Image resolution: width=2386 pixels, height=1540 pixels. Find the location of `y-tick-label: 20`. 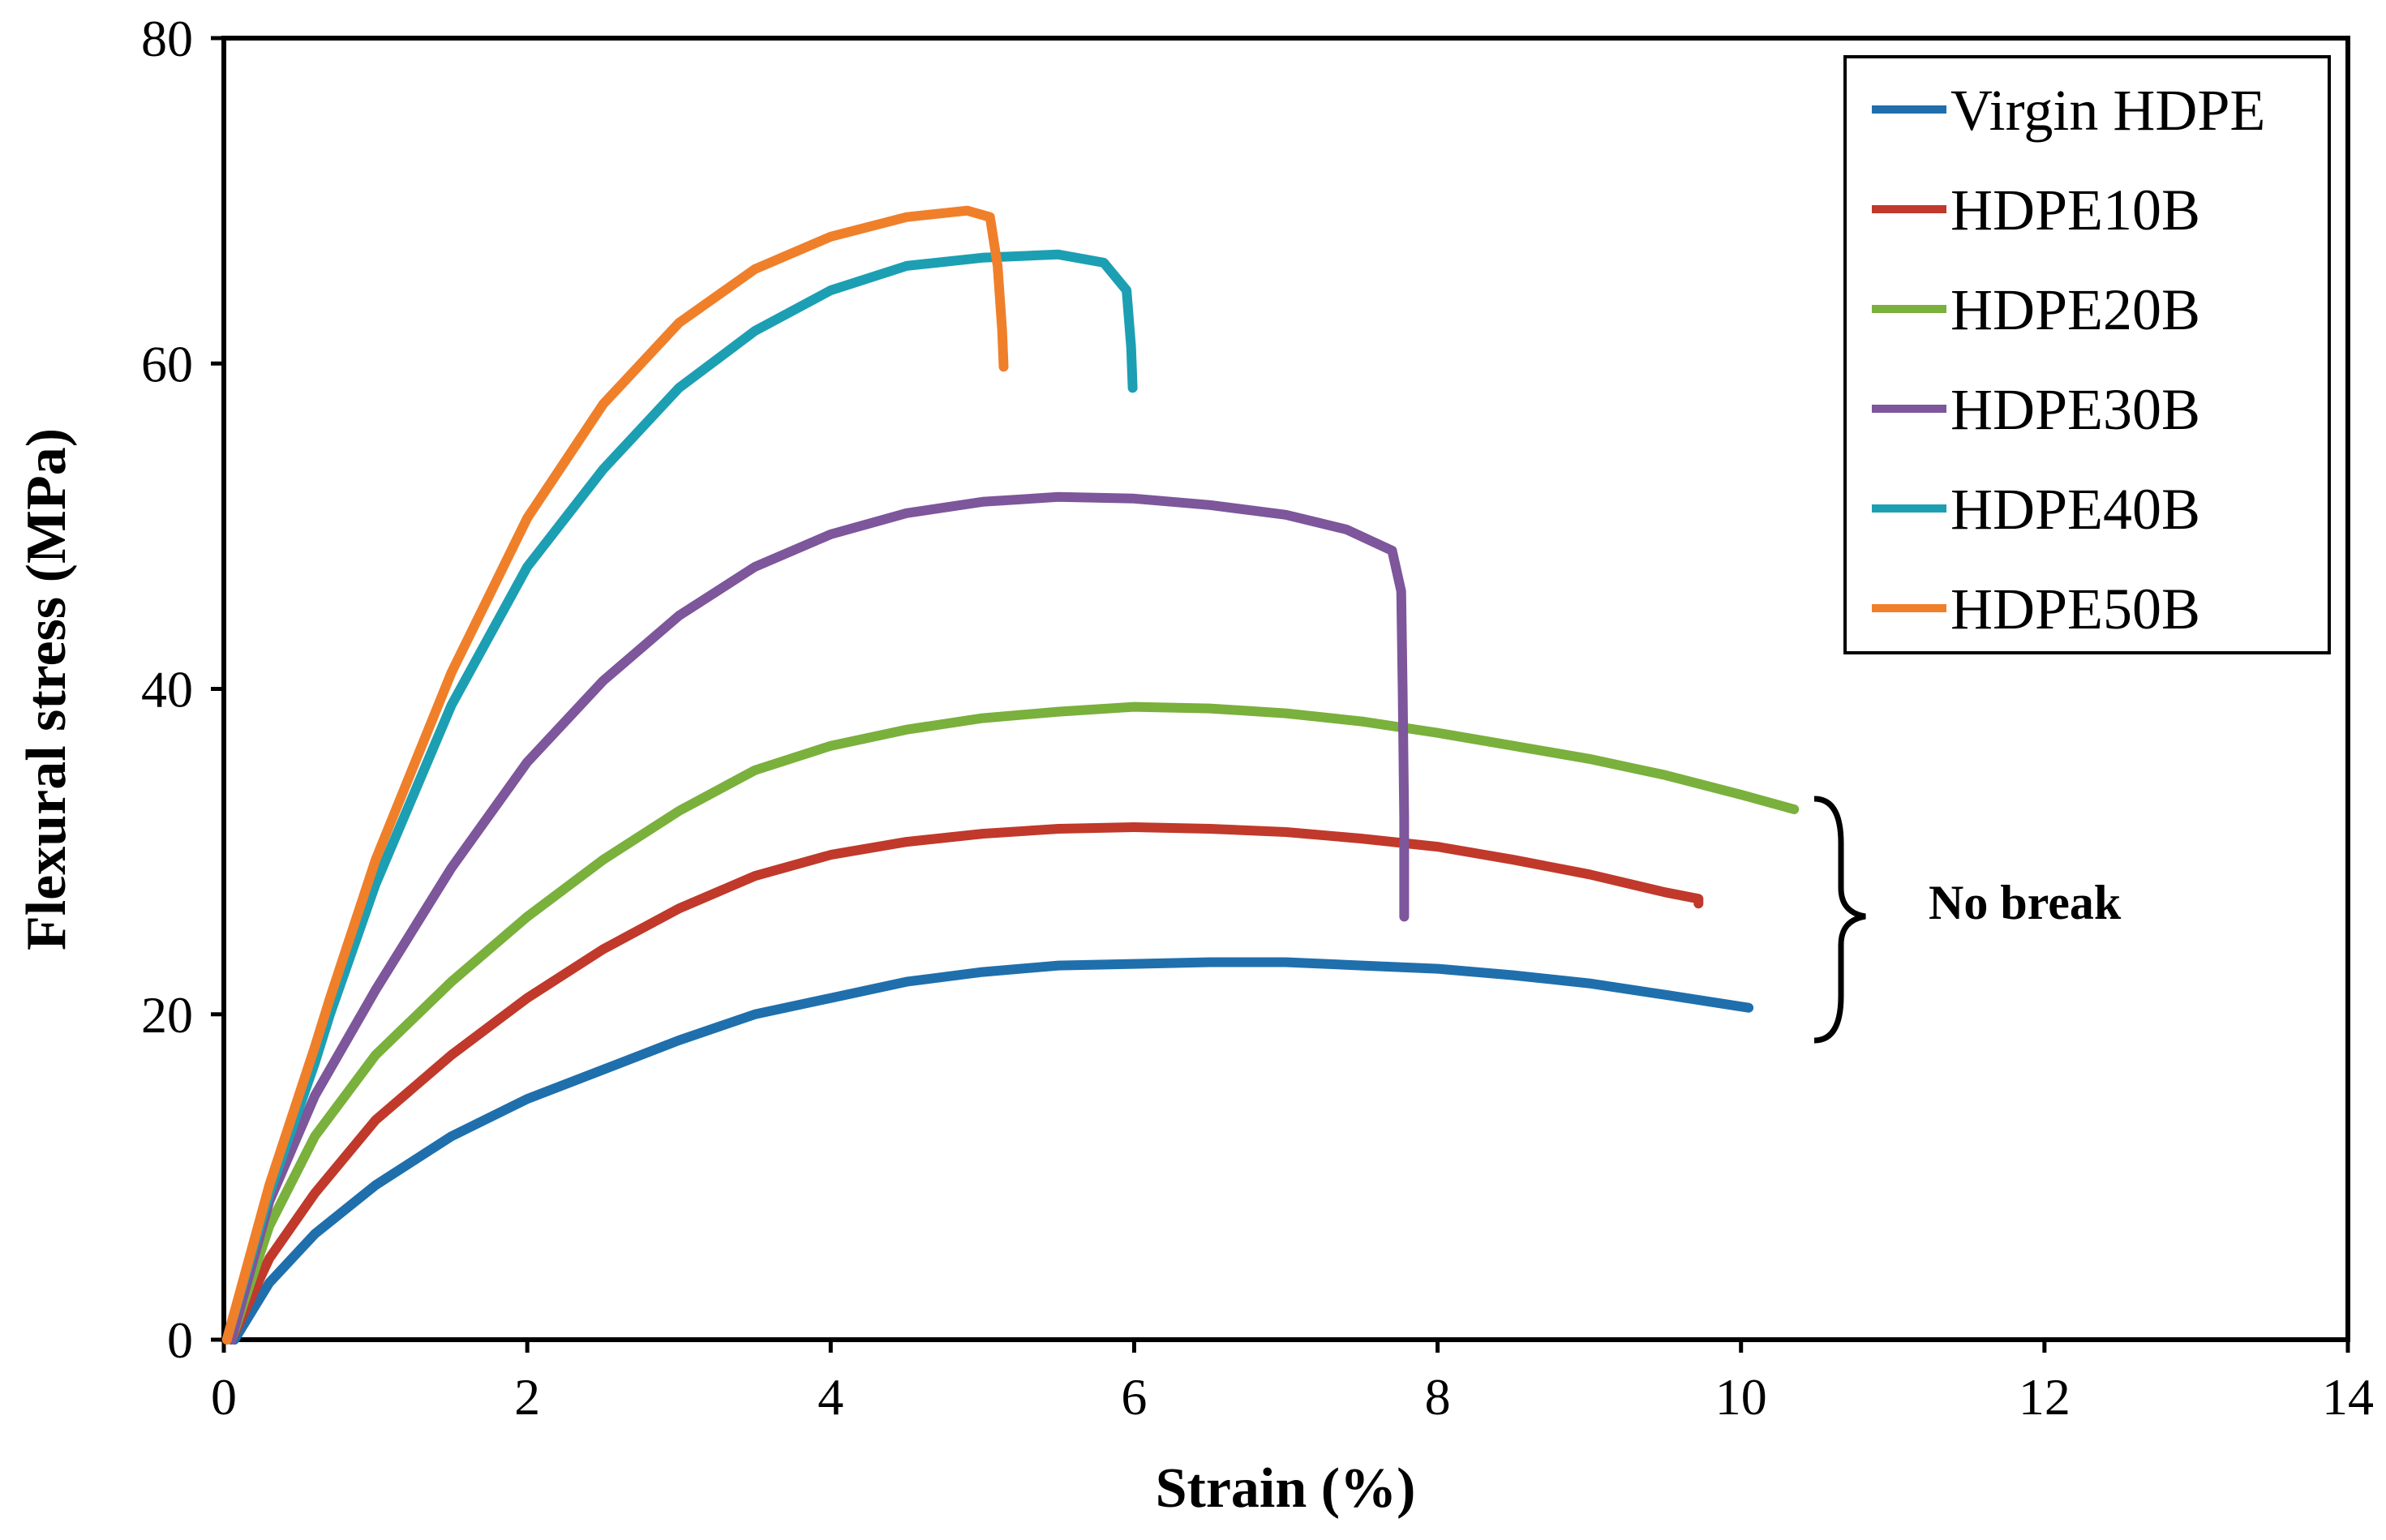

y-tick-label: 20 is located at coordinates (167, 1015).